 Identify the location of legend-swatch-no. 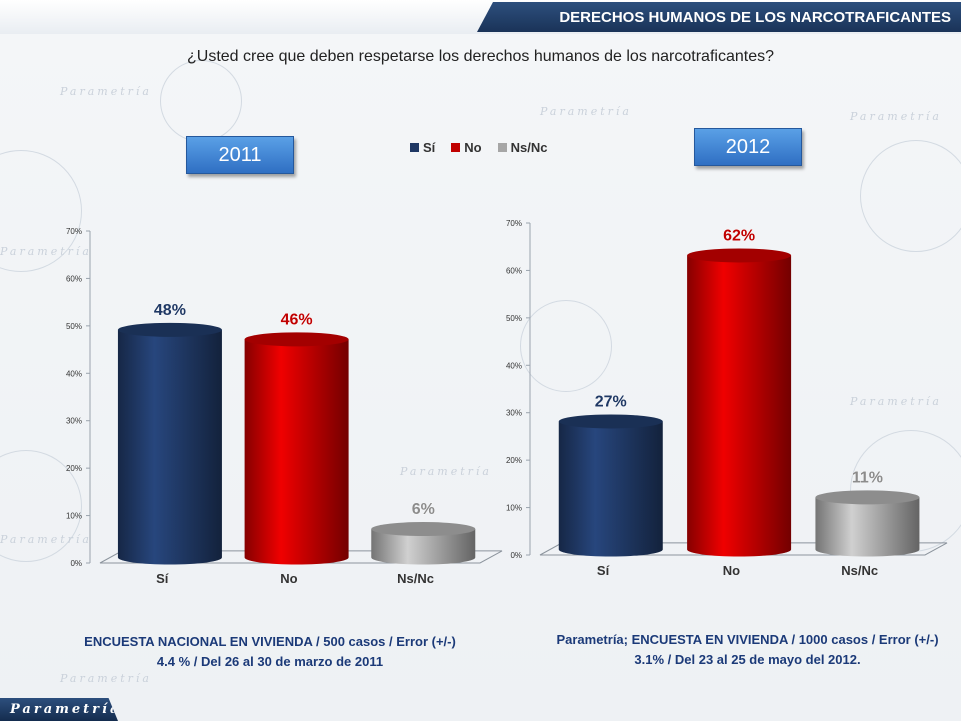
(456, 147).